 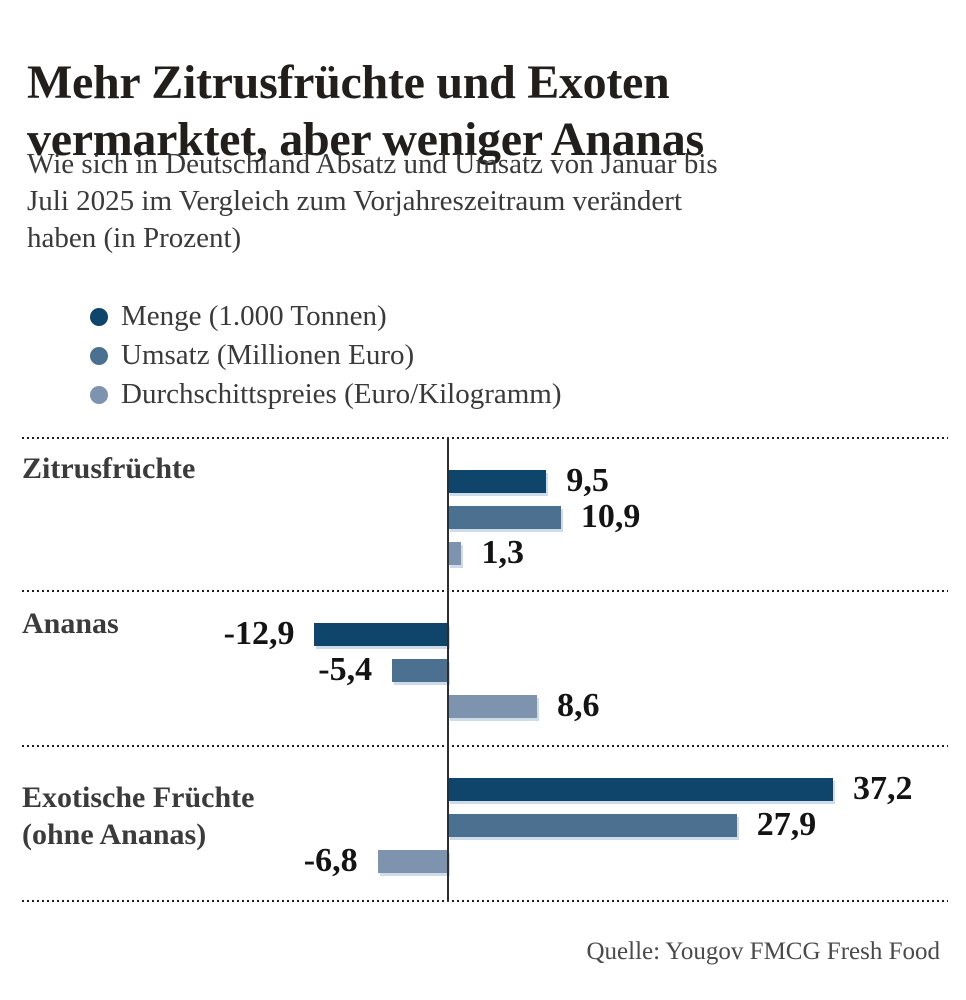 What do you see at coordinates (330, 860) in the screenshot?
I see `value-label: -6,8` at bounding box center [330, 860].